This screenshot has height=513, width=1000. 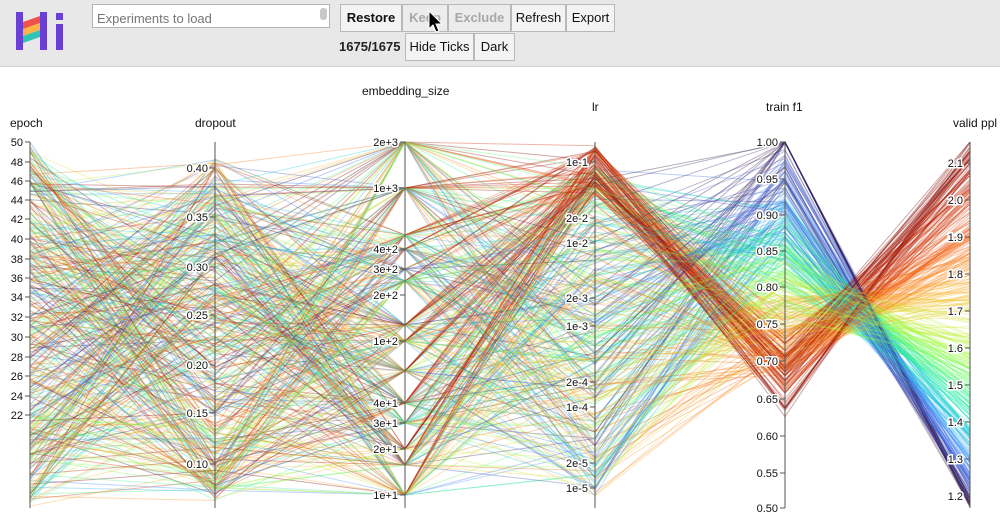 What do you see at coordinates (767, 252) in the screenshot?
I see `tick-label: 0.85` at bounding box center [767, 252].